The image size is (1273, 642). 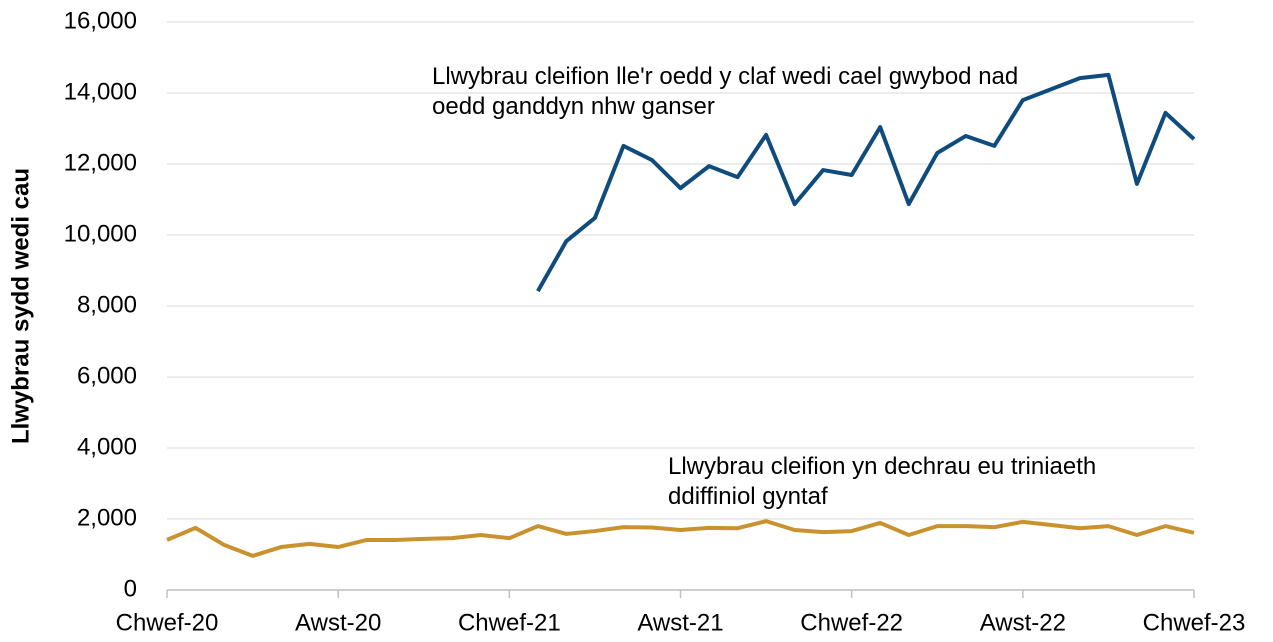 I want to click on y-tick-label: 4,000, so click(x=107, y=446).